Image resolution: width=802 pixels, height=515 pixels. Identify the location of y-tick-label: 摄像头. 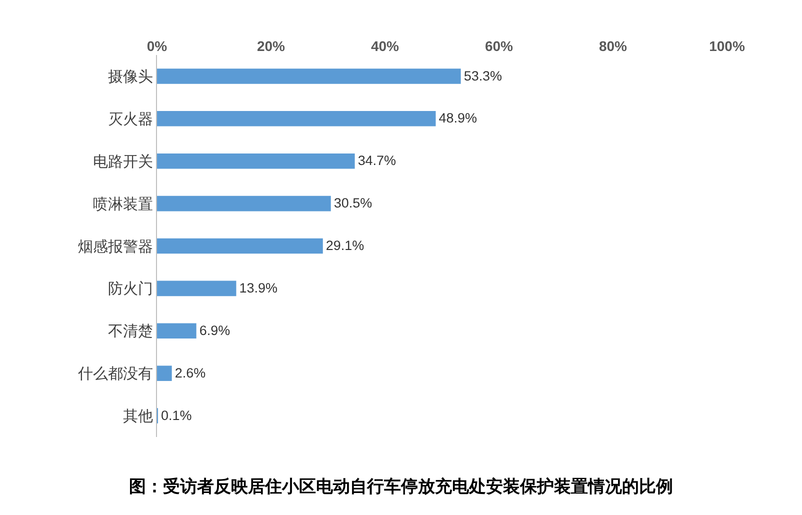
(130, 76).